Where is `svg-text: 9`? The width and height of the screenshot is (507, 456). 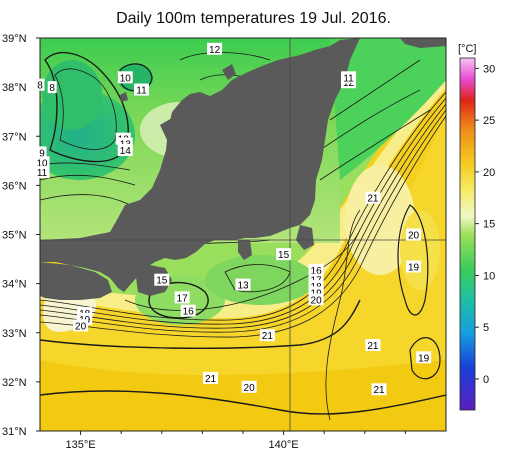 svg-text: 9 is located at coordinates (42, 153).